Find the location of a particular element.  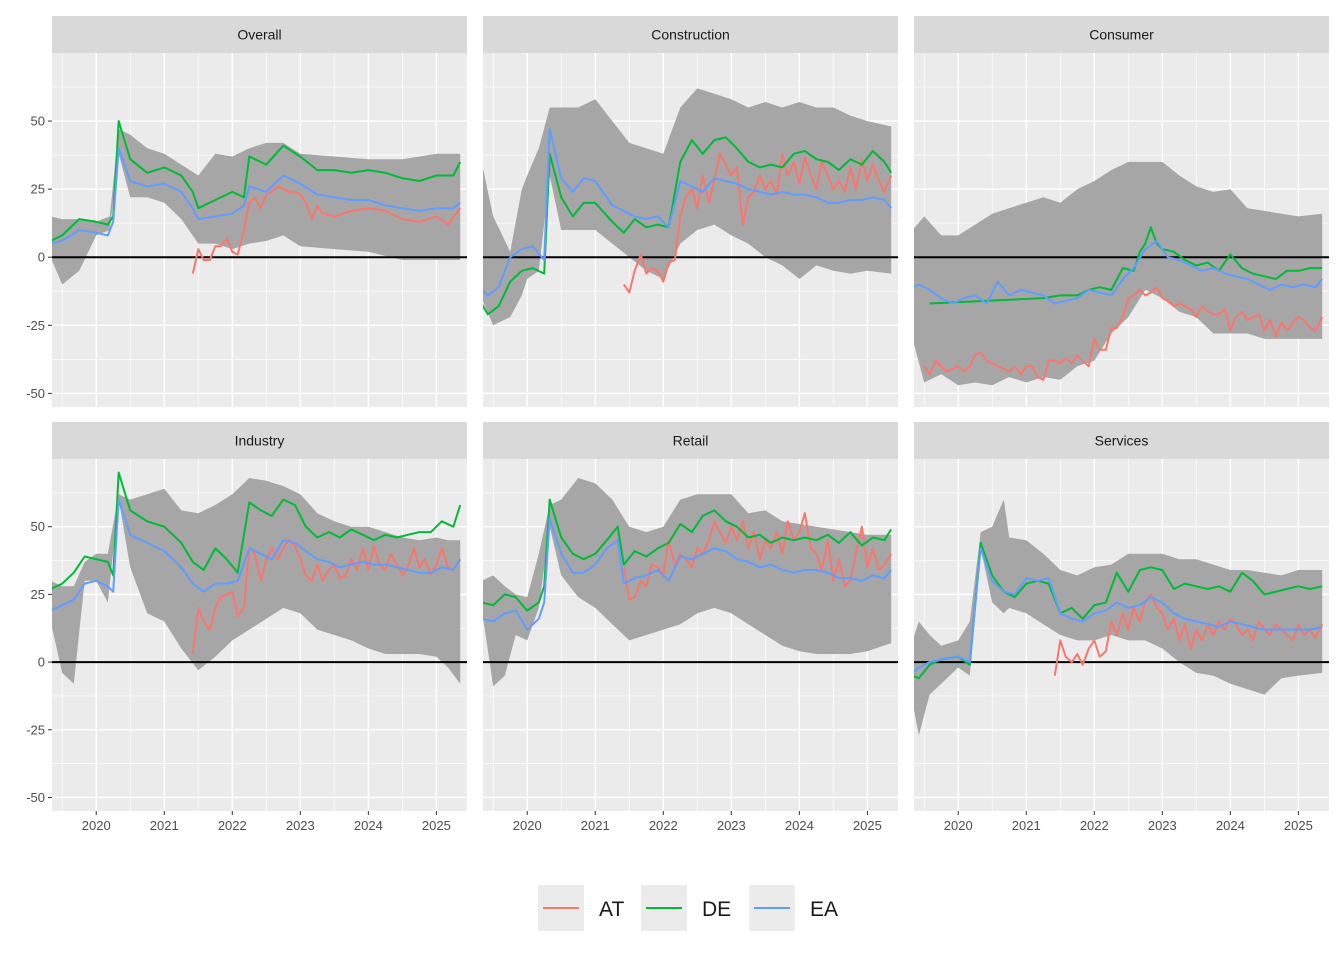

facet-title: Construction is located at coordinates (690, 35).